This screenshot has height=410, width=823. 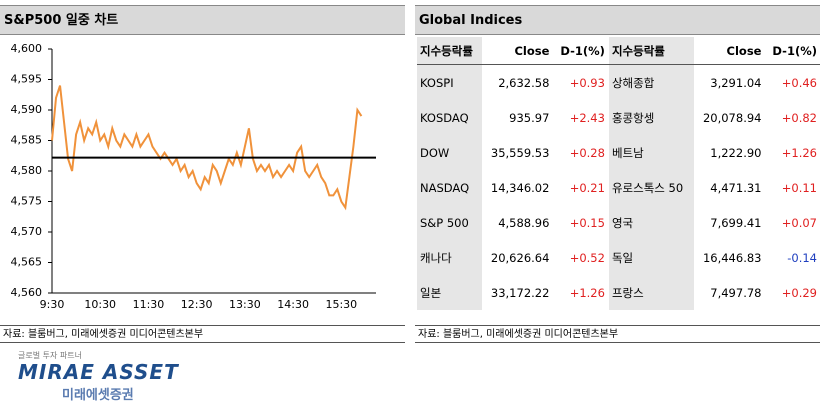 I want to click on table-row: KOSDAQ 935.97 +2.43 홍콩항셍 20,078.94 +0.82, so click(x=618, y=117).